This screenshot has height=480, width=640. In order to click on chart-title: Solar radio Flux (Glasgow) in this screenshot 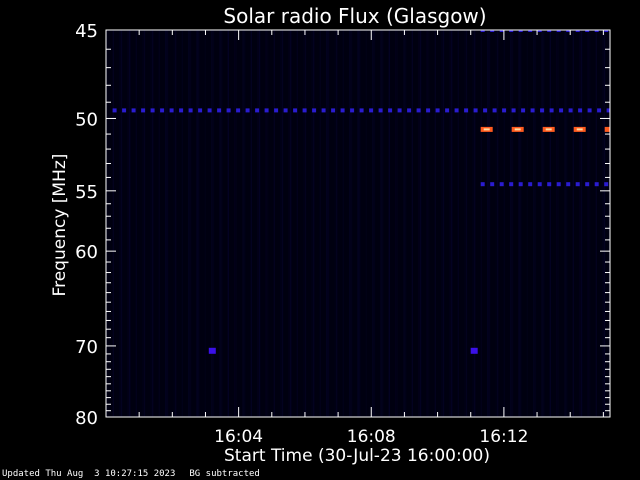, I will do `click(354, 16)`.